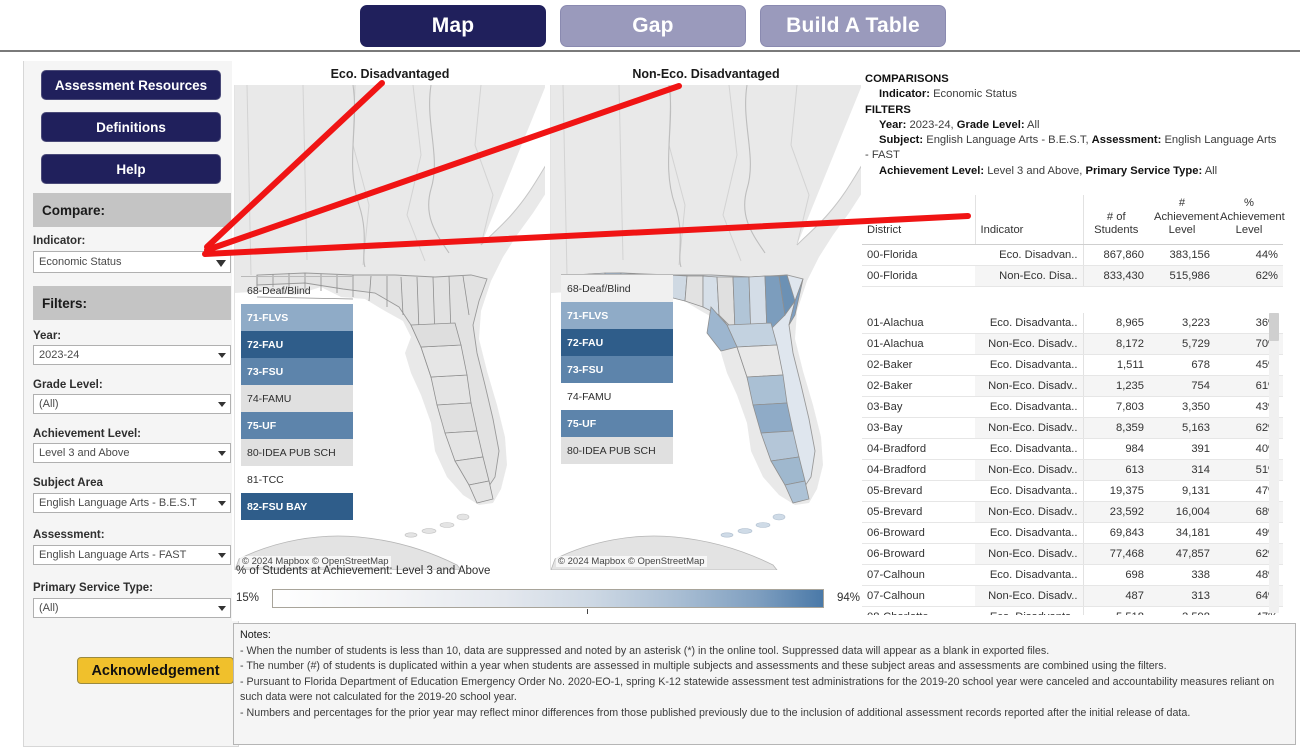  I want to click on indicator-select: Economic Status, so click(132, 262).